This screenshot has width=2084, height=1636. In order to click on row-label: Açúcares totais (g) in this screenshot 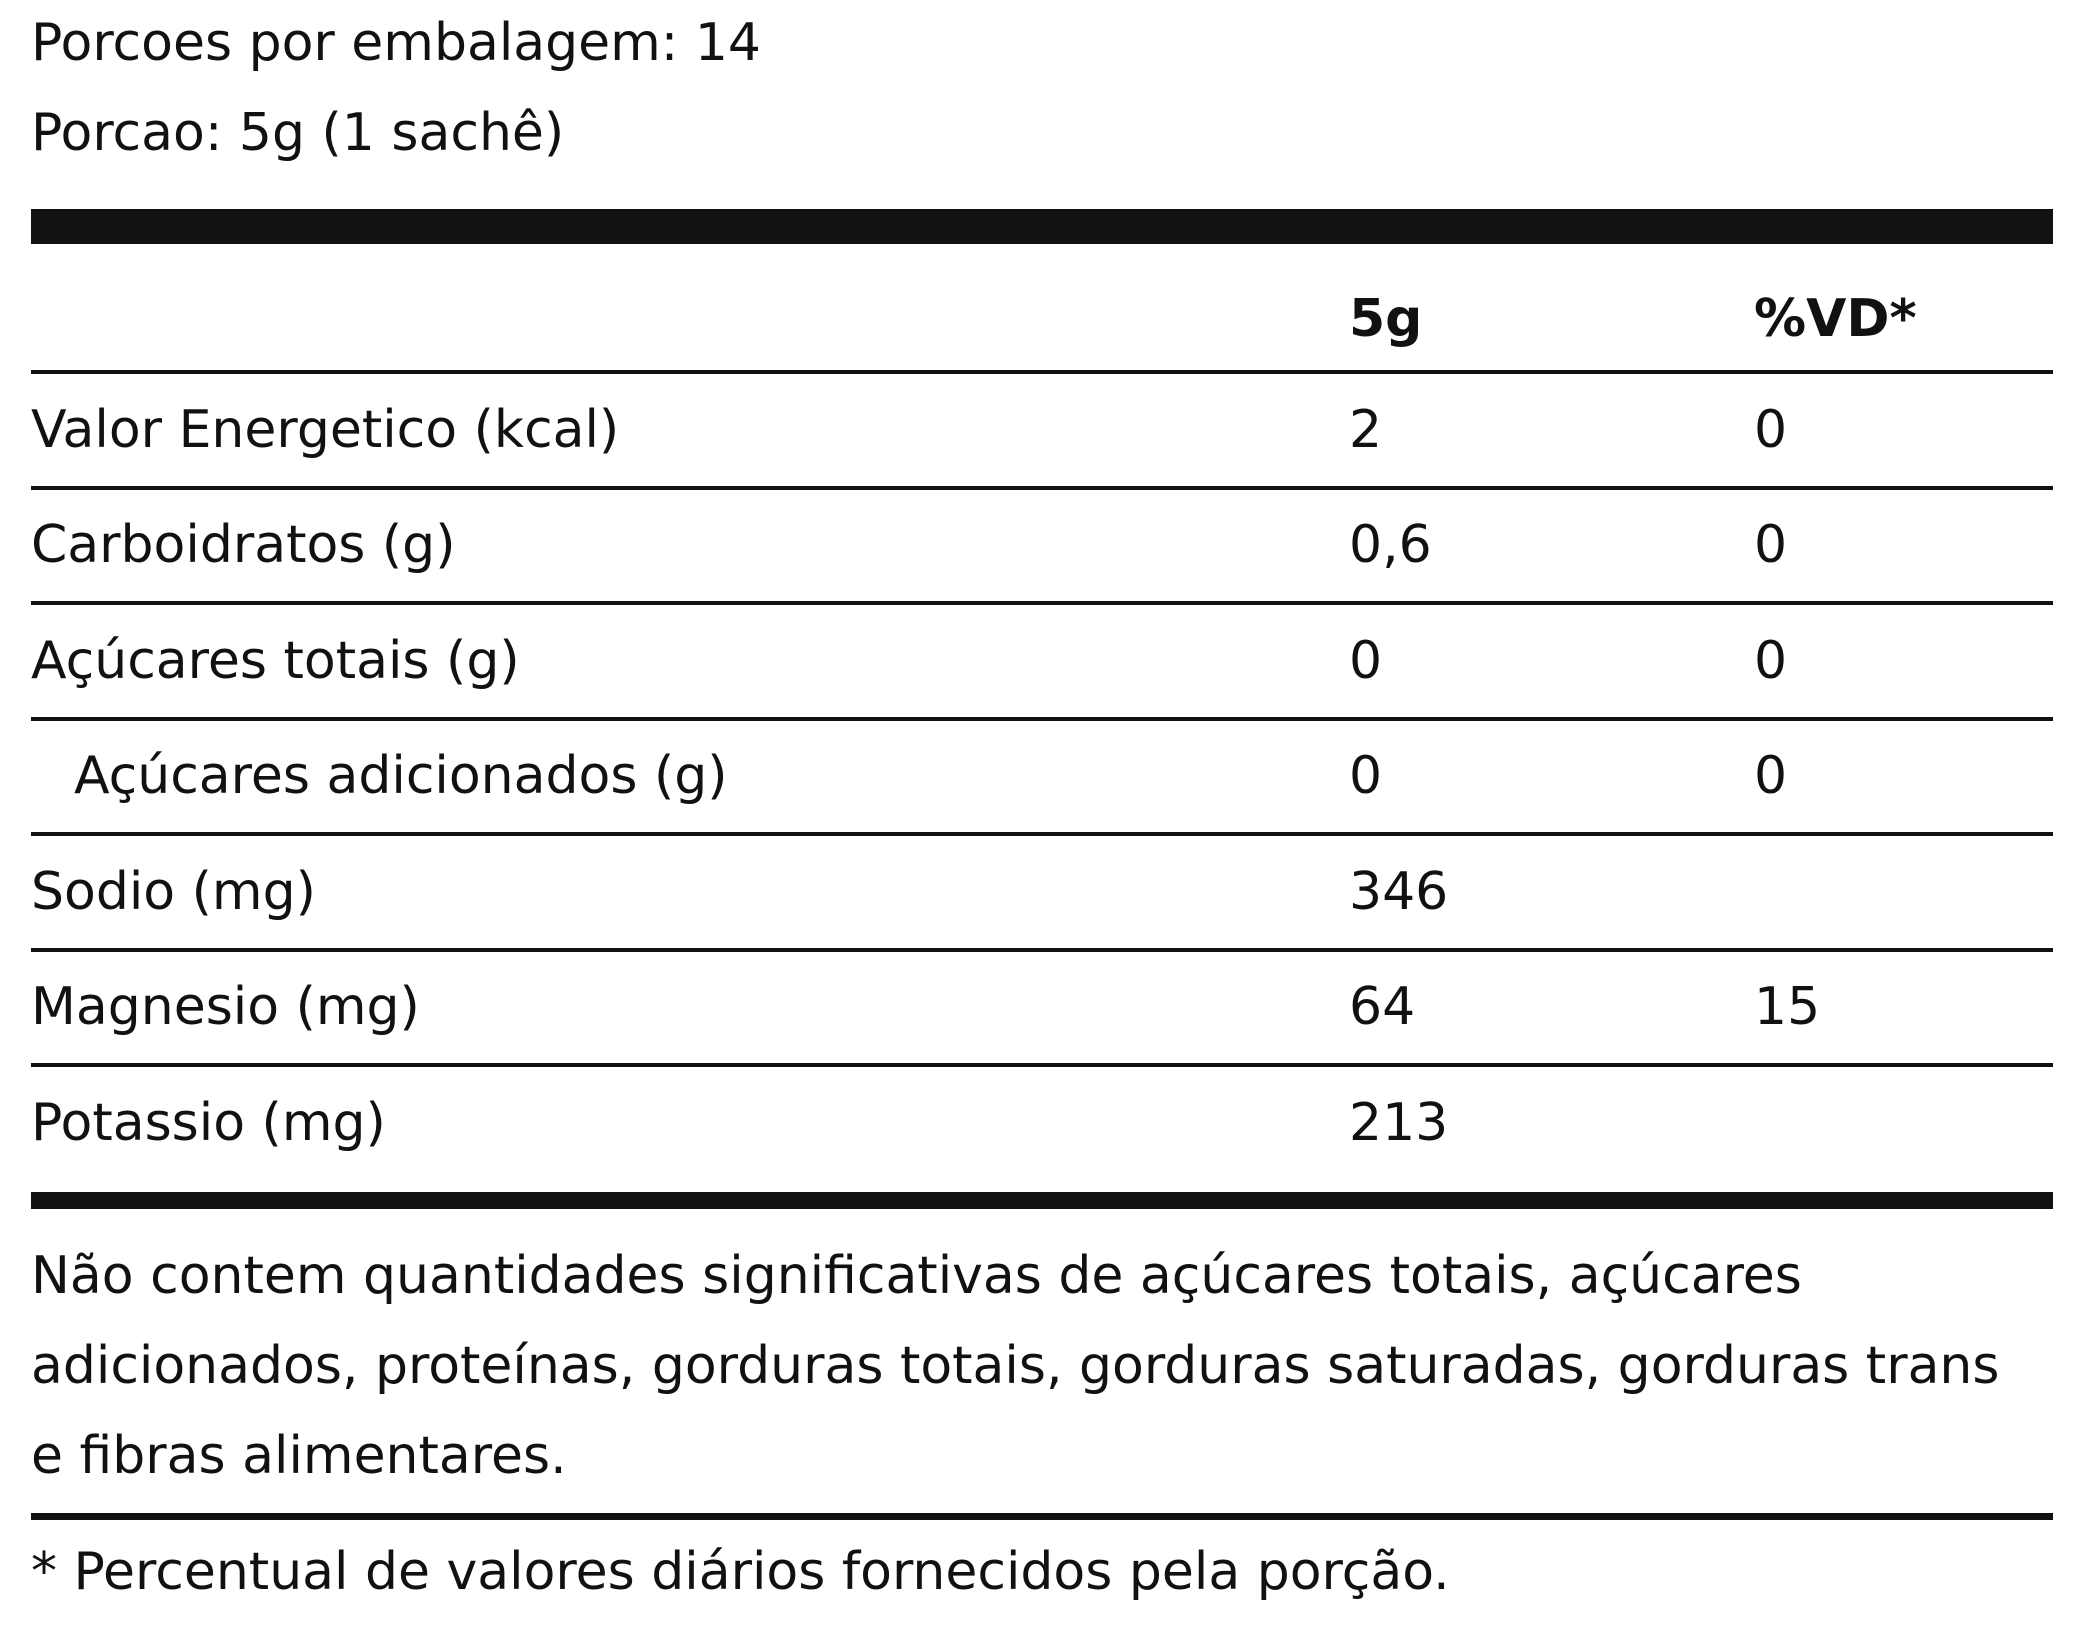, I will do `click(275, 660)`.